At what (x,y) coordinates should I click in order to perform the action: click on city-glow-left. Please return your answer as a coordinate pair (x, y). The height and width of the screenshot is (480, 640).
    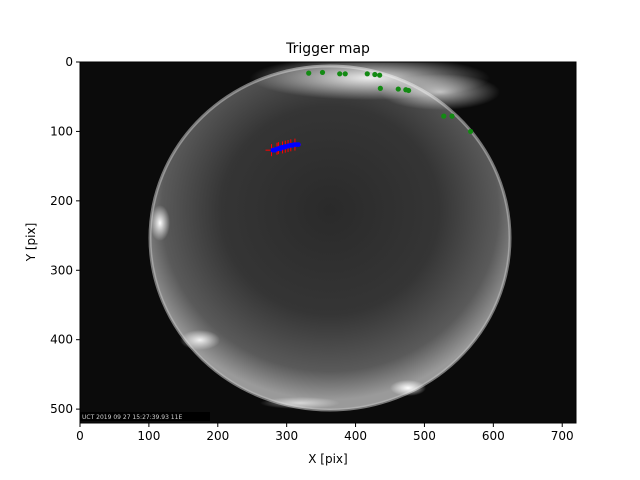
    Looking at the image, I should click on (160, 223).